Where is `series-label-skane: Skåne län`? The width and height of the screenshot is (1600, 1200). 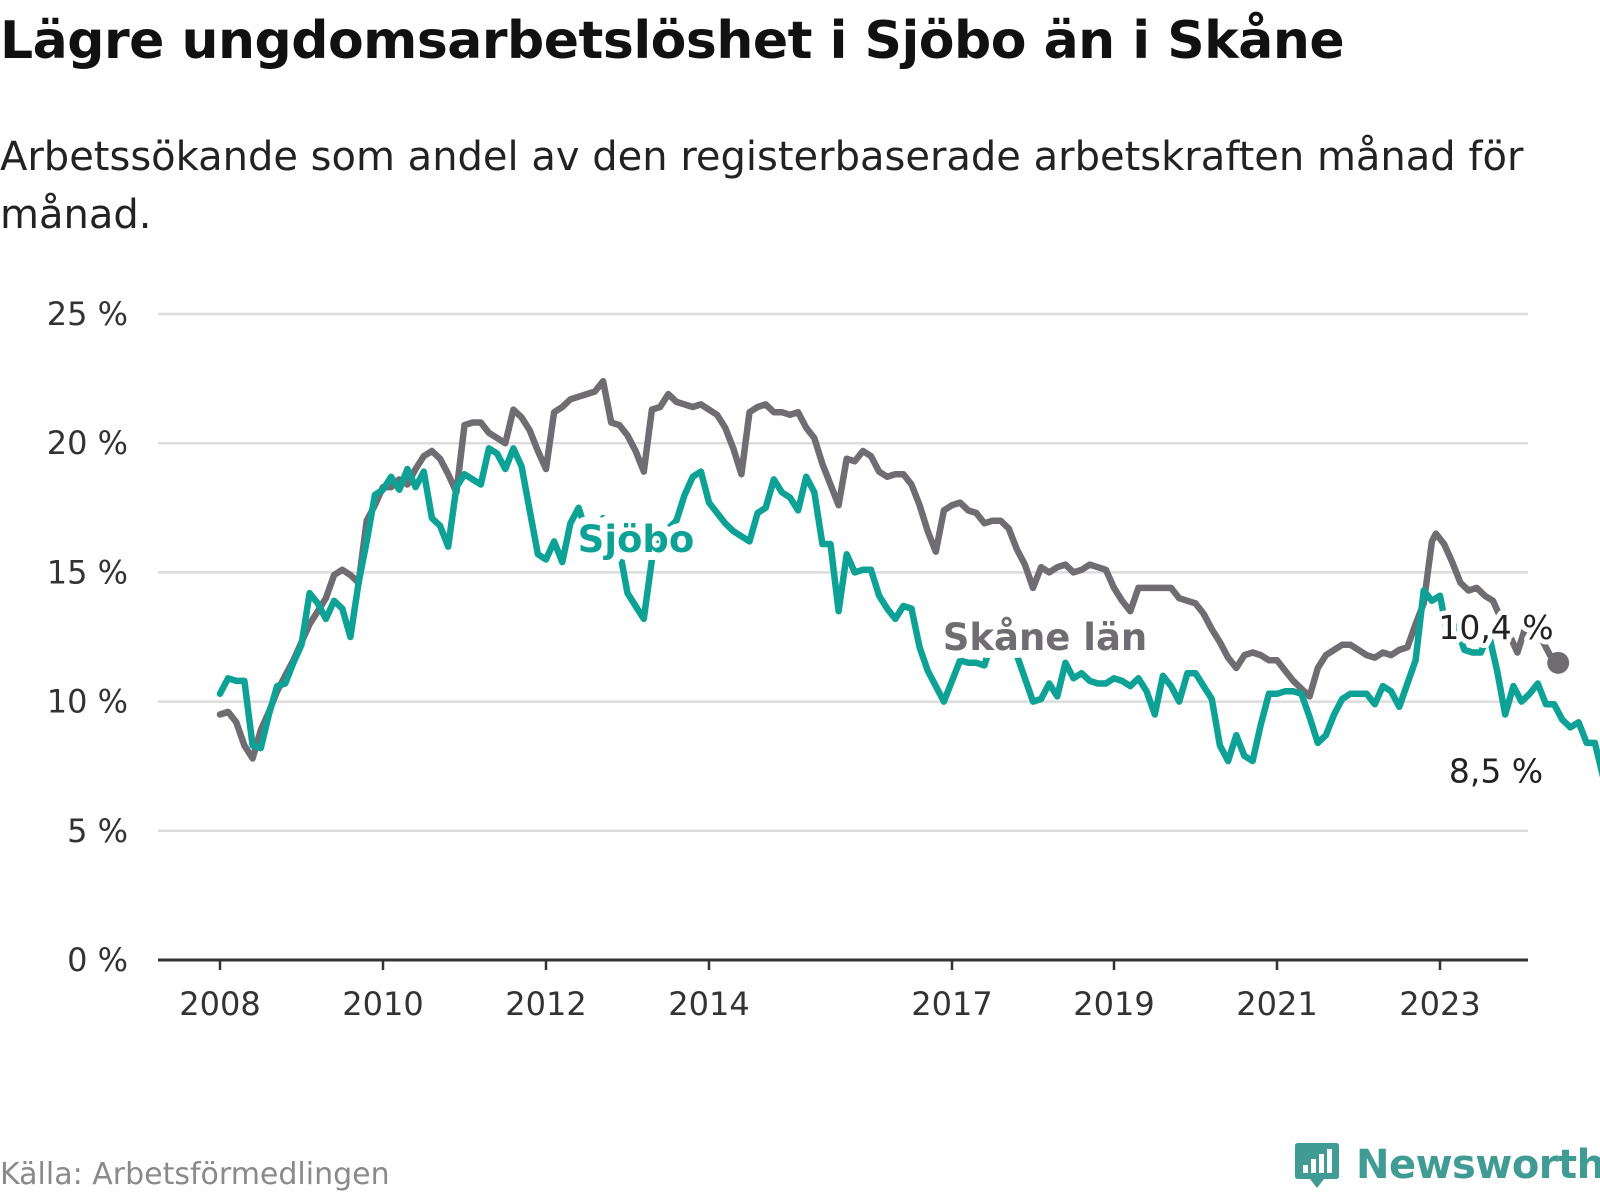 series-label-skane: Skåne län is located at coordinates (1045, 637).